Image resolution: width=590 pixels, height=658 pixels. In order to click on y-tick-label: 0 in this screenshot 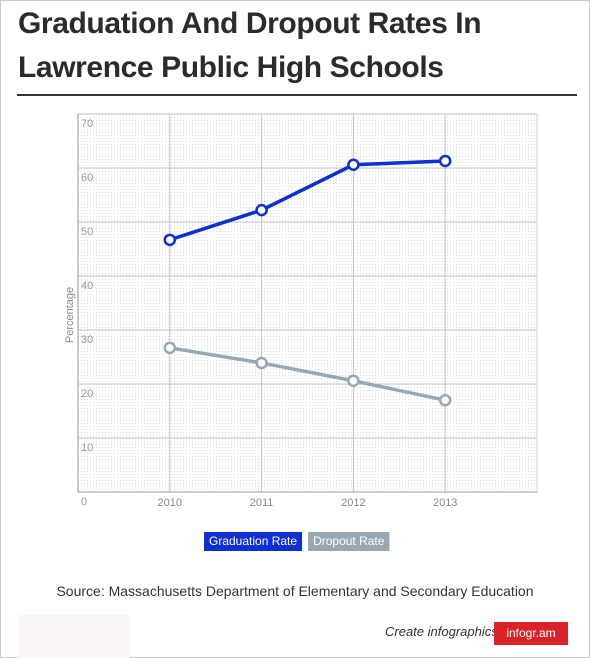, I will do `click(84, 502)`.